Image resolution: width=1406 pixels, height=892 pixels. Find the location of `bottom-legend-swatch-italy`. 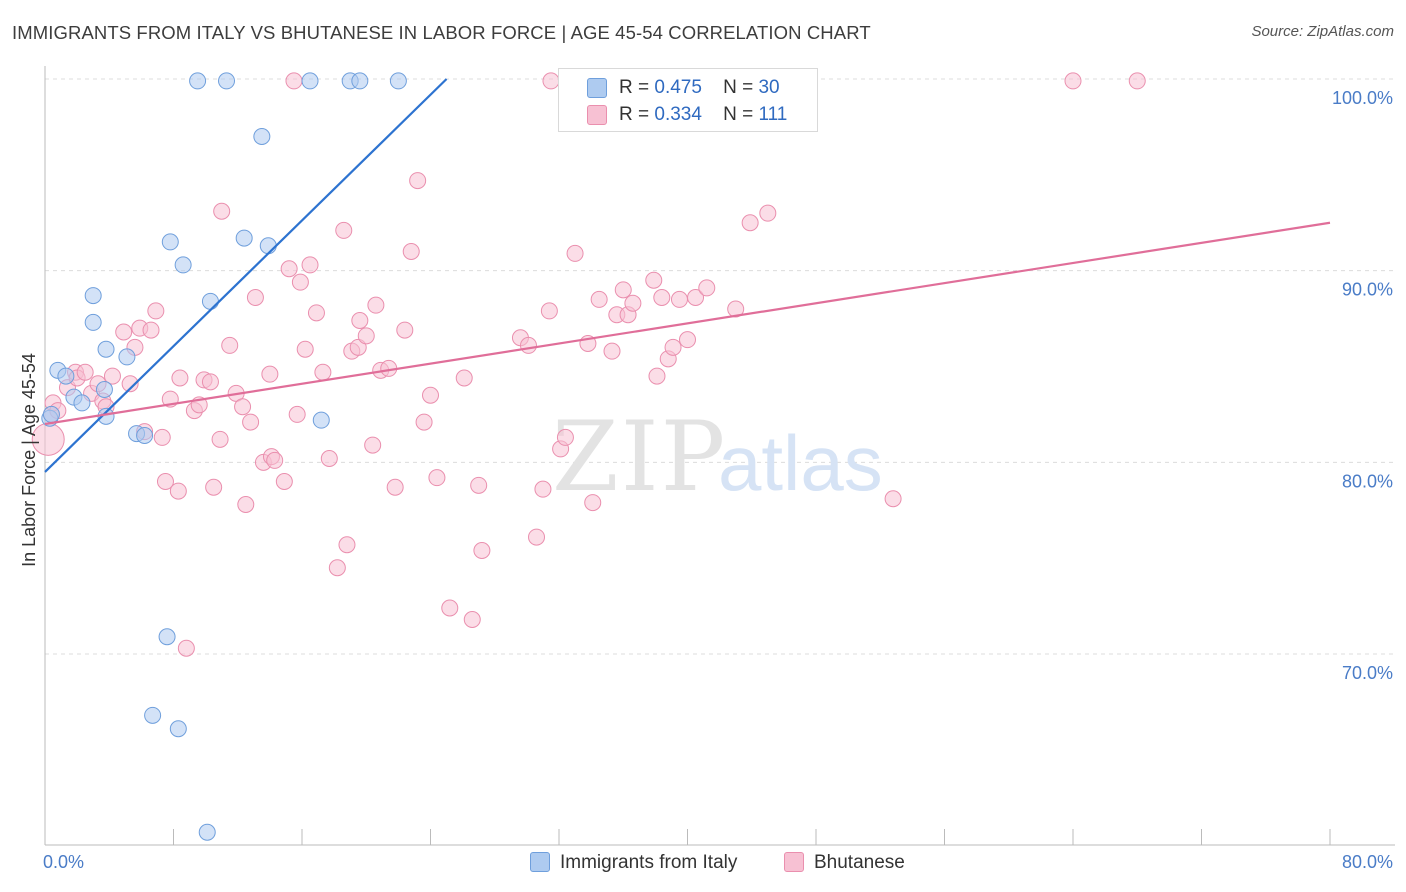

bottom-legend-swatch-italy is located at coordinates (540, 862).